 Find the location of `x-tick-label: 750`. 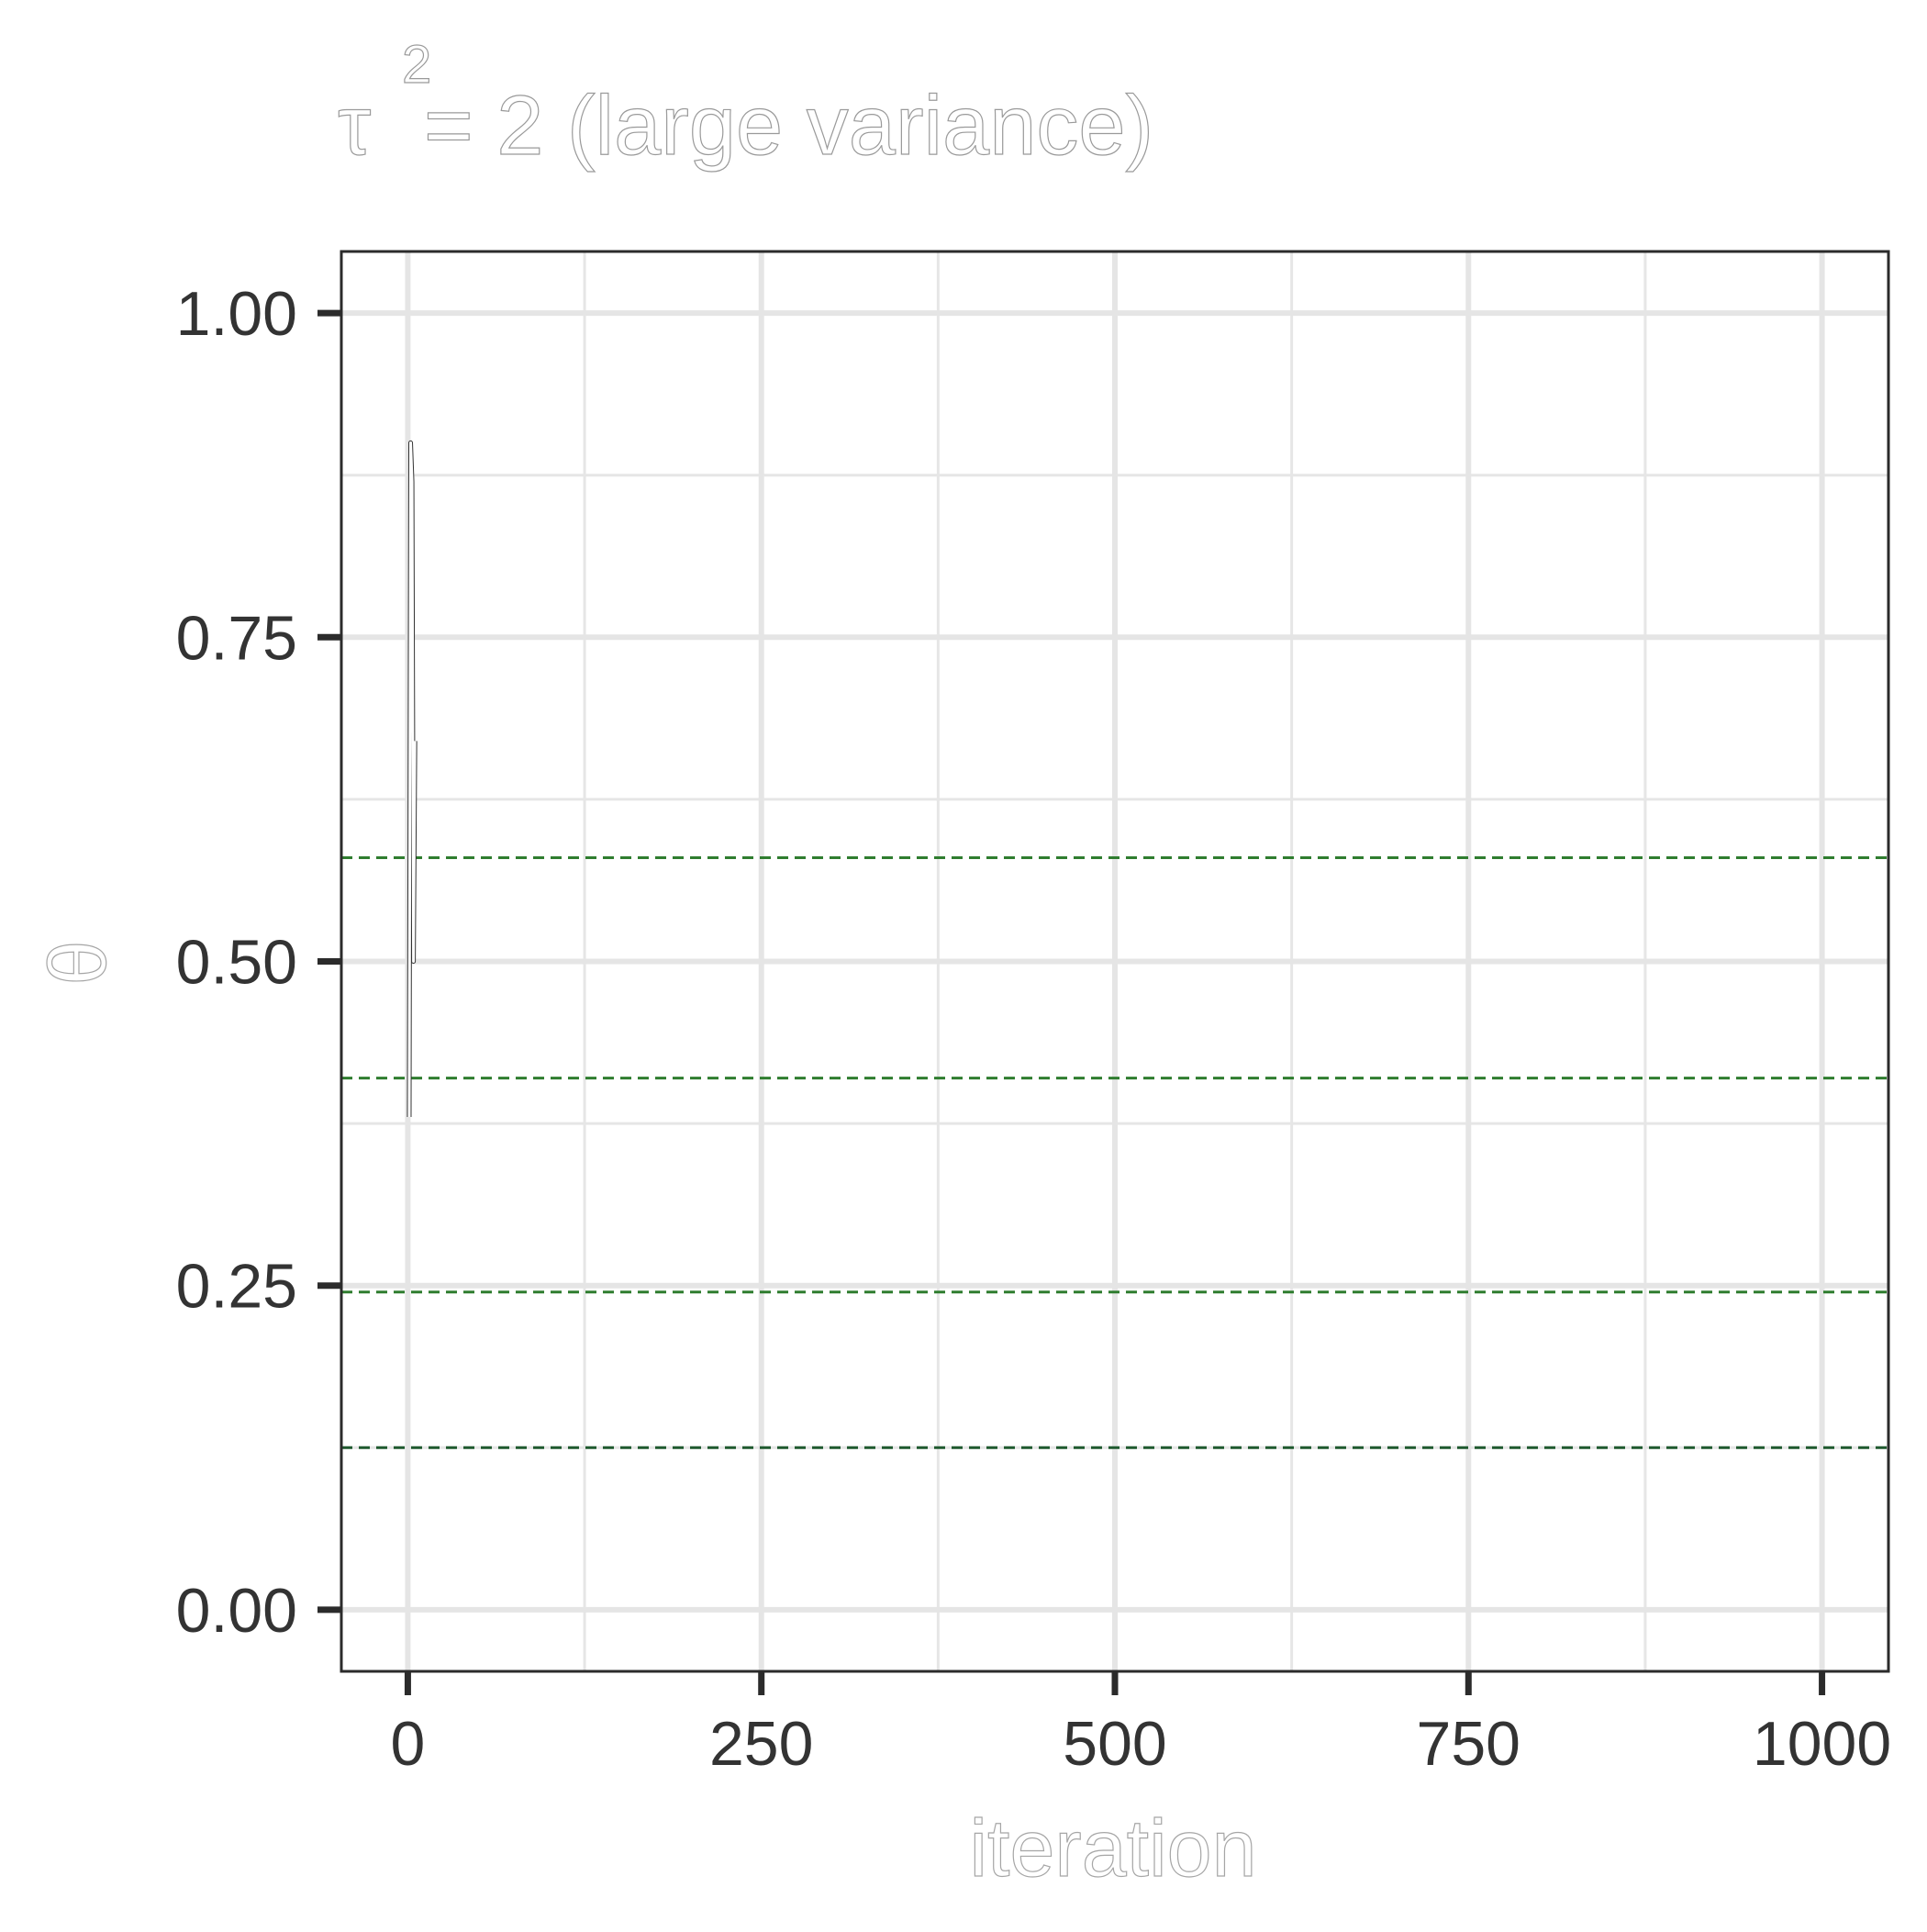

x-tick-label: 750 is located at coordinates (1468, 1744).